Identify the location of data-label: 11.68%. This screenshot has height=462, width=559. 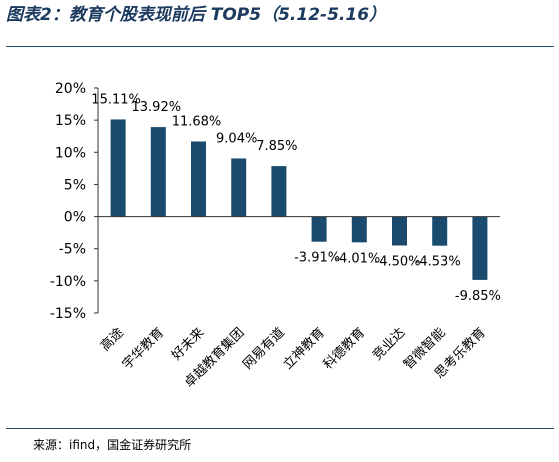
(197, 121).